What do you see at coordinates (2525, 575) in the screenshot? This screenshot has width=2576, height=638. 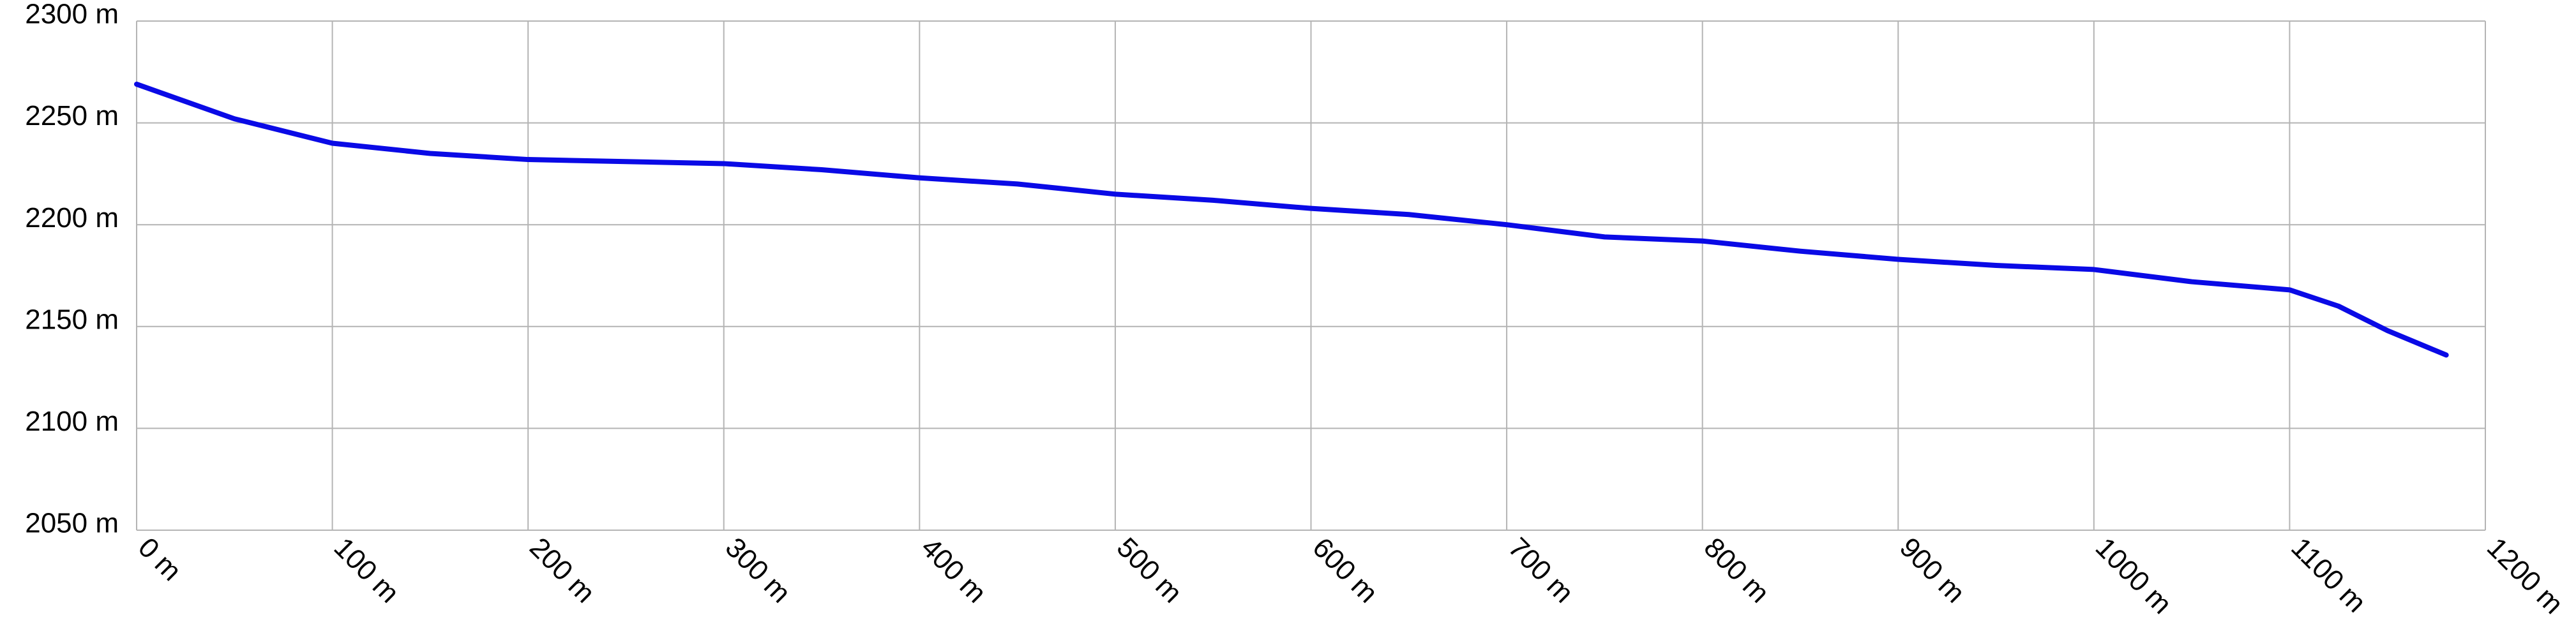 I see `x-tick-label: 1200 m` at bounding box center [2525, 575].